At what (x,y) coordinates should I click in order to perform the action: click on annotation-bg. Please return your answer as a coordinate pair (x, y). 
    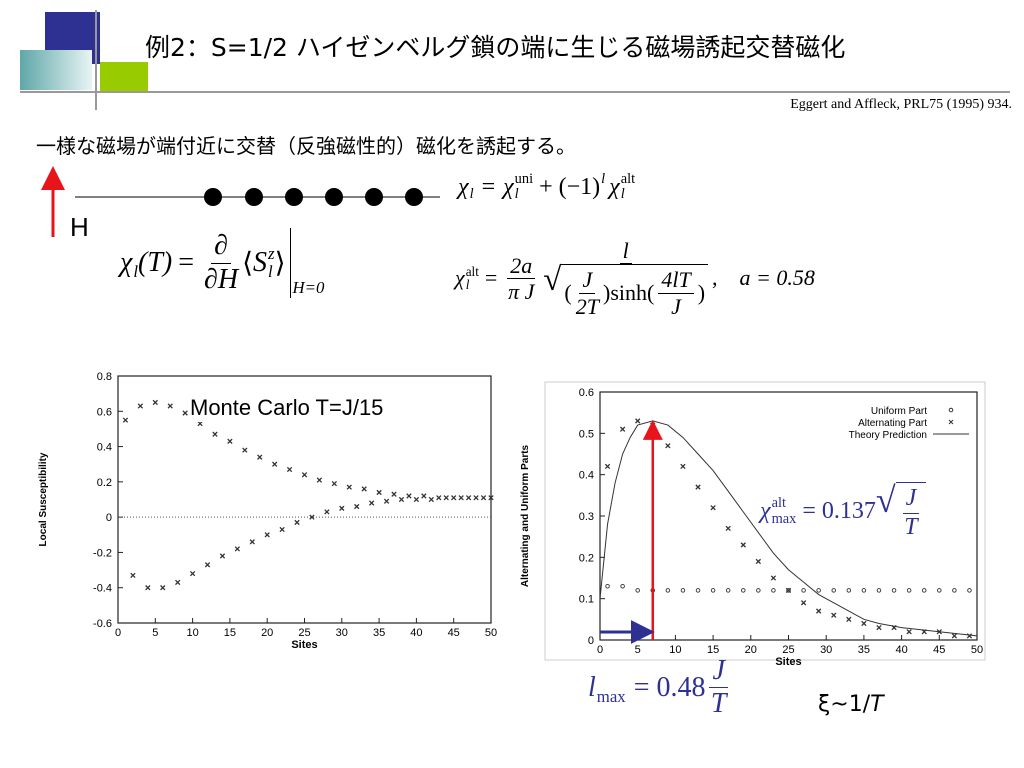
    Looking at the image, I should click on (332, 407).